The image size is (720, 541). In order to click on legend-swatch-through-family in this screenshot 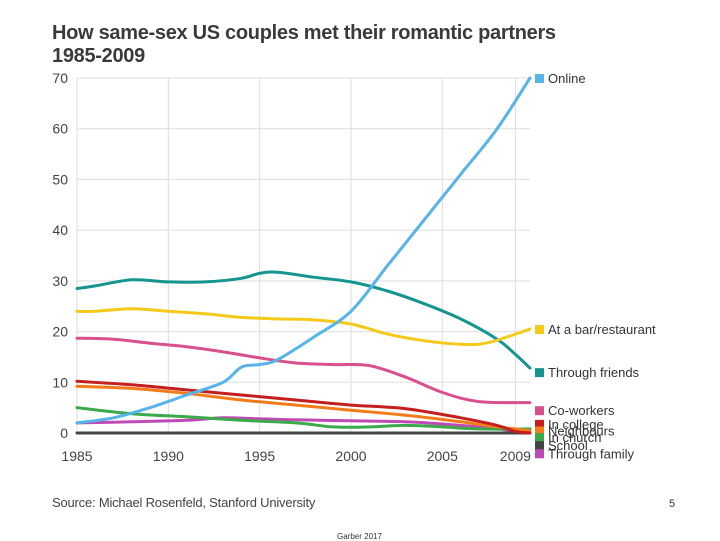, I will do `click(539, 454)`.